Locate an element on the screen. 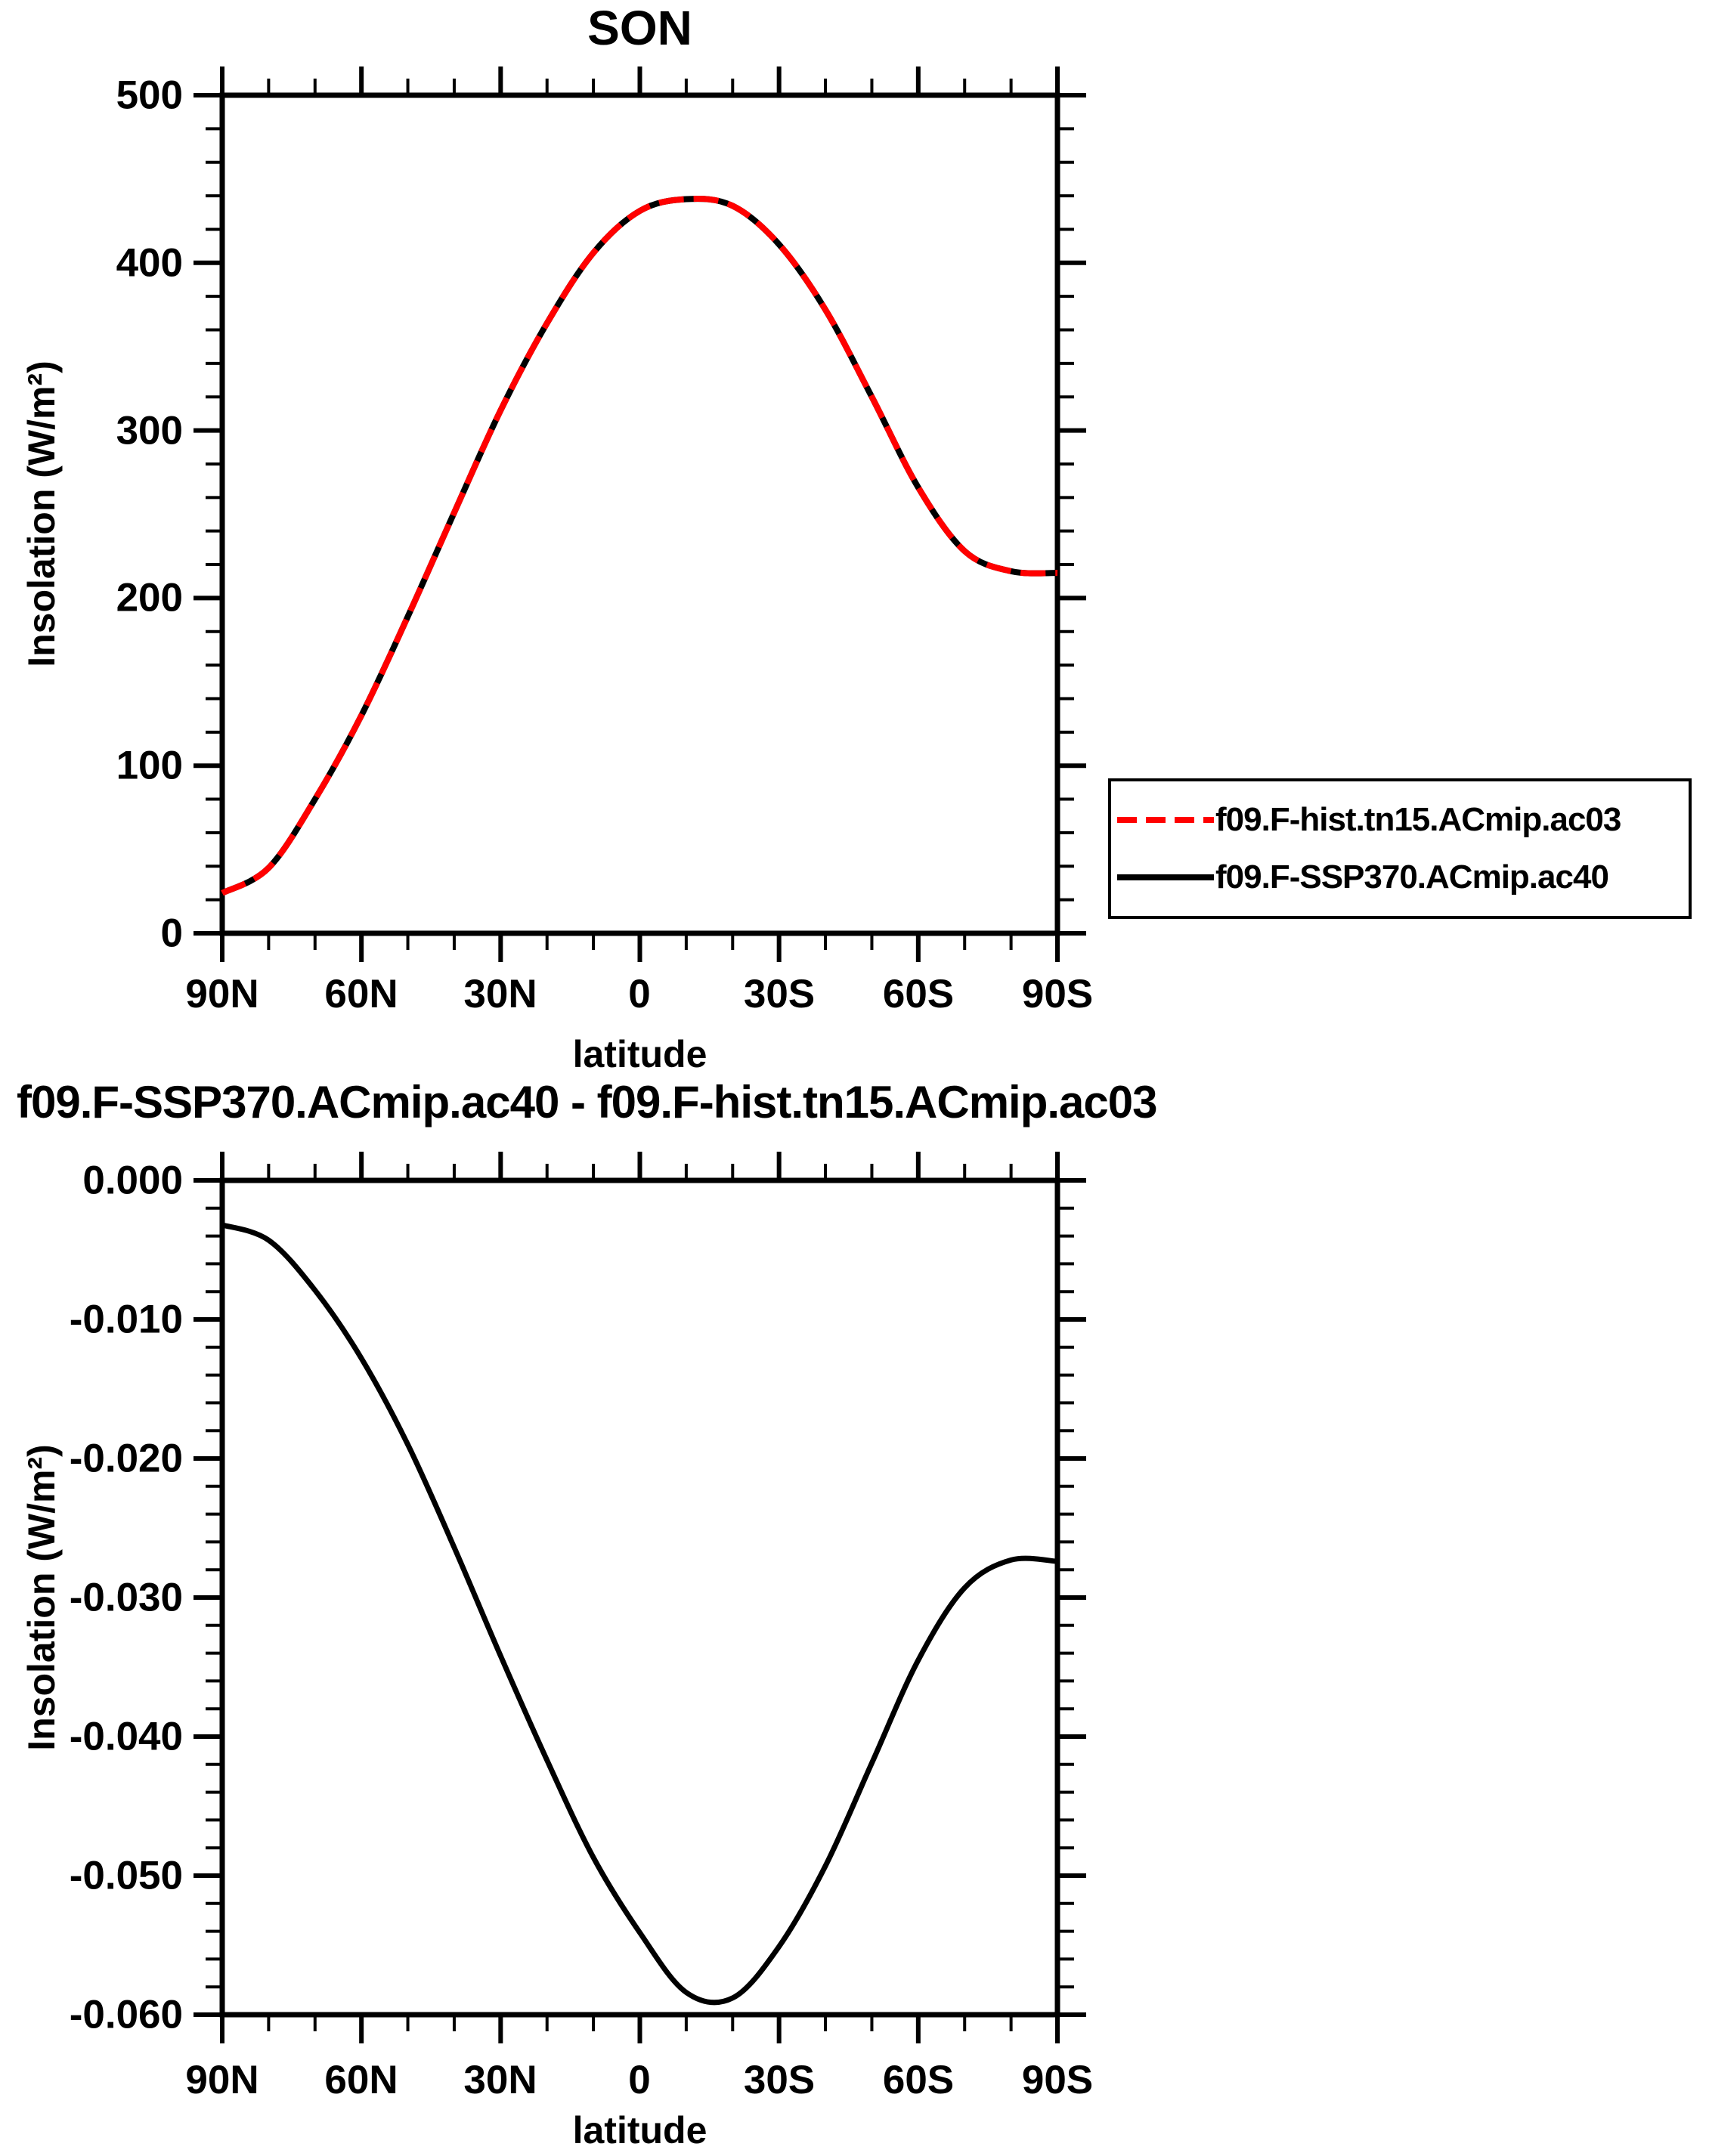 This screenshot has width=1709, height=2156. top-y-axis-label: Insolation (W/m²) is located at coordinates (41, 513).